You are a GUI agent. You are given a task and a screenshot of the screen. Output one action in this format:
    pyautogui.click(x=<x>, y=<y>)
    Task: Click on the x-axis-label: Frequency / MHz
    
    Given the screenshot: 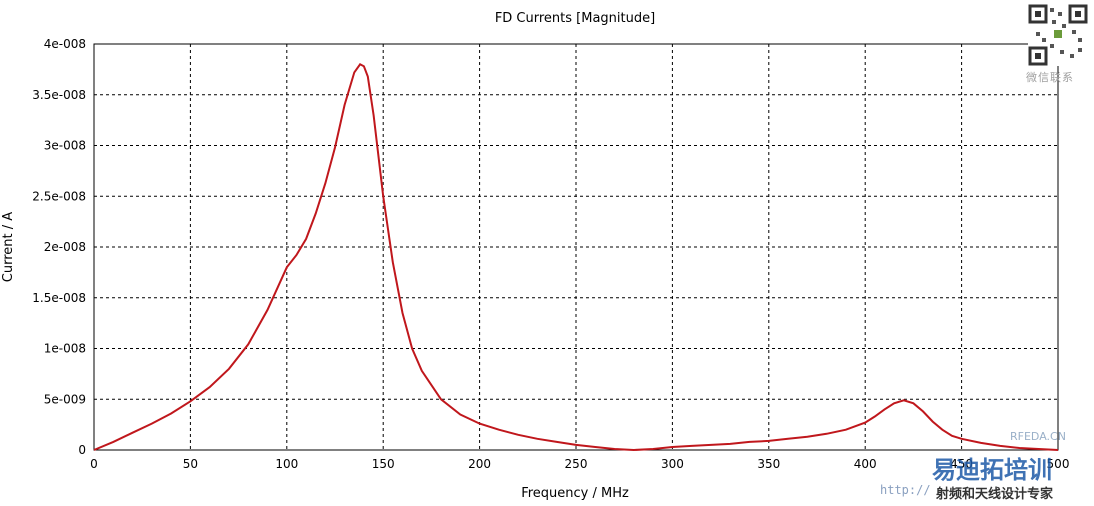 What is the action you would take?
    pyautogui.click(x=575, y=493)
    